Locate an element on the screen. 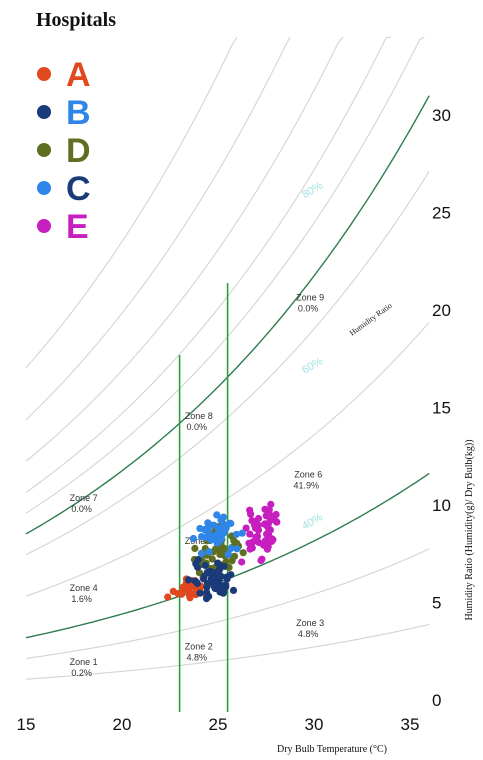 This screenshot has width=483, height=760. y-tick-label: 25 is located at coordinates (441, 213).